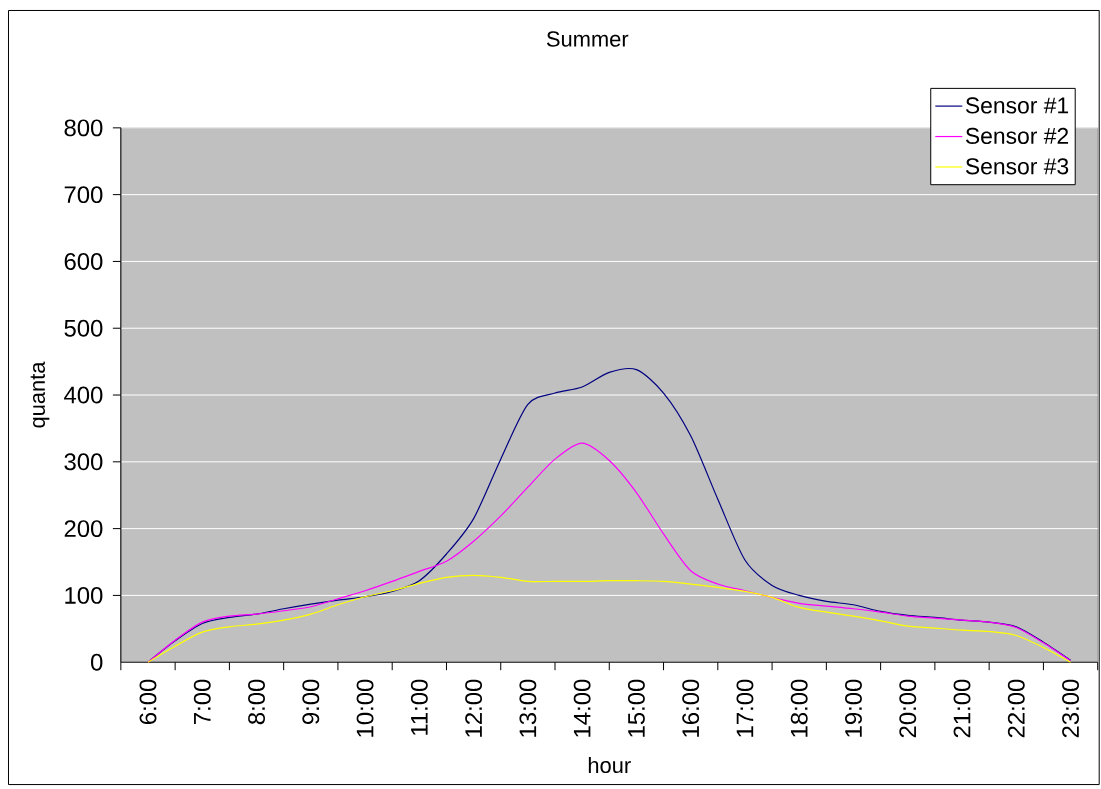  I want to click on y-axis-title: quanta, so click(40, 394).